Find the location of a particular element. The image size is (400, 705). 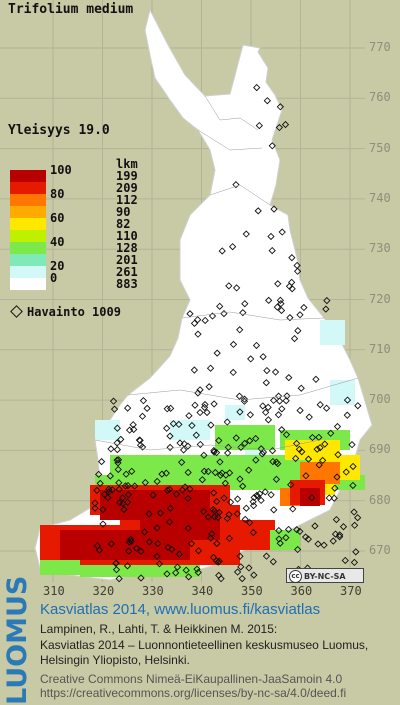

y-tick-label: 750 is located at coordinates (380, 147).